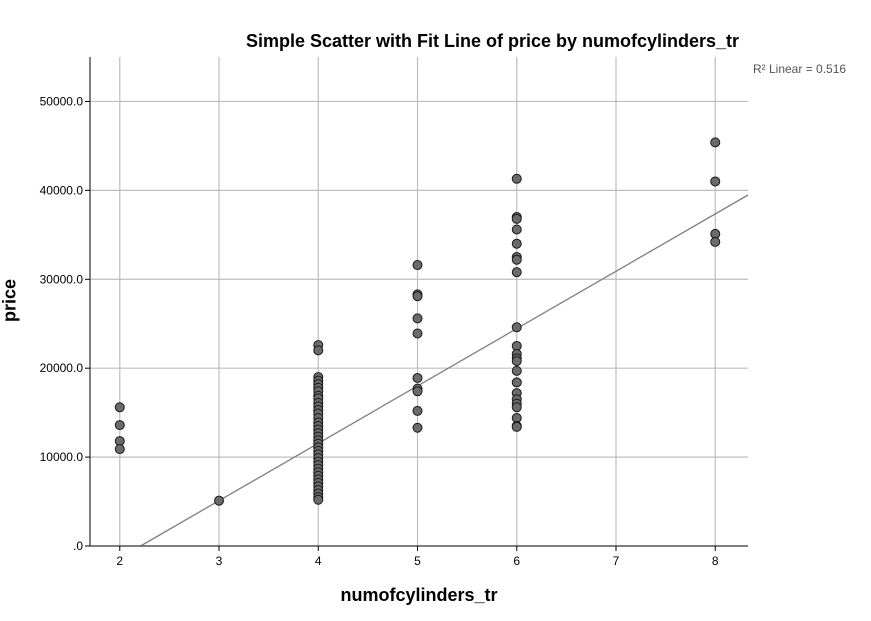 The width and height of the screenshot is (871, 621). I want to click on r2-annotation: R² Linear = 0.516, so click(800, 69).